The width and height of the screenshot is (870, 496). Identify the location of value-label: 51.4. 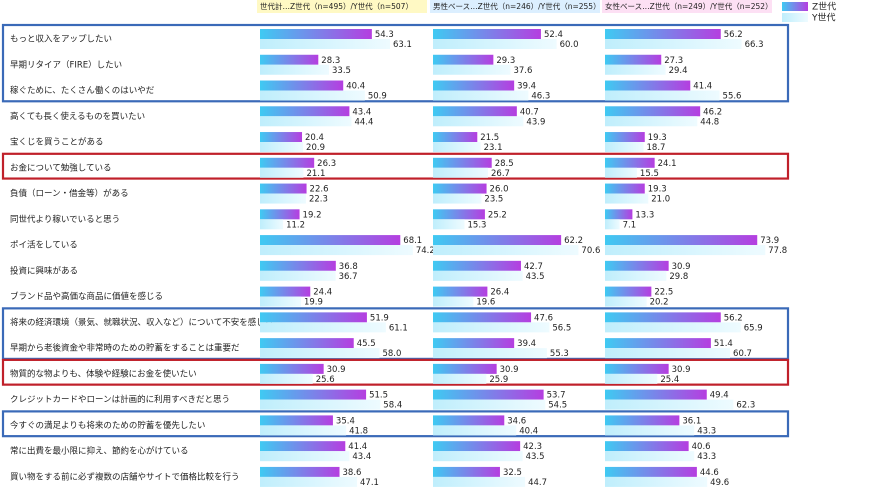
(723, 344).